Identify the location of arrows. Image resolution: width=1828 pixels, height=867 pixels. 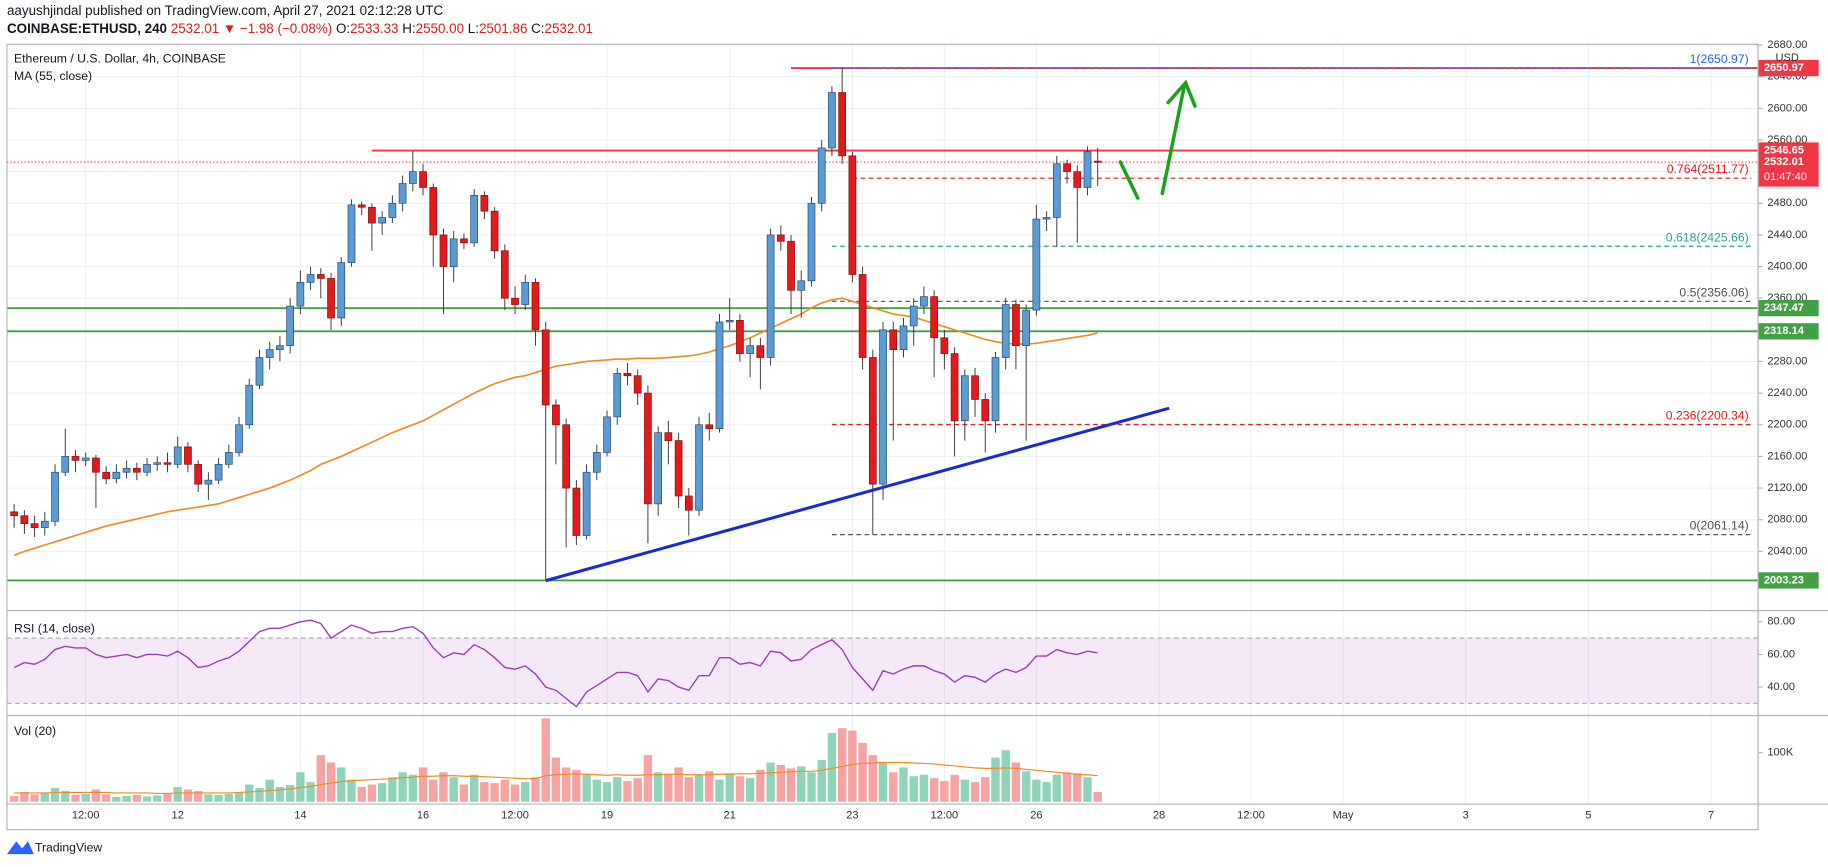
(1157, 139).